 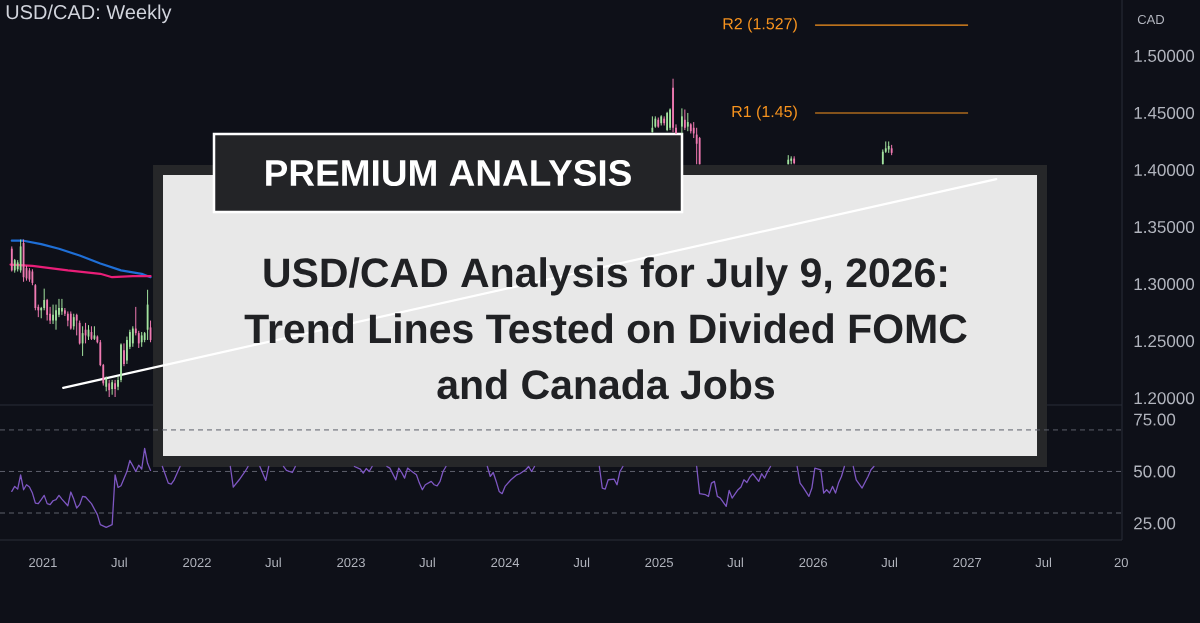 What do you see at coordinates (43, 562) in the screenshot?
I see `x-tick-label: 2021` at bounding box center [43, 562].